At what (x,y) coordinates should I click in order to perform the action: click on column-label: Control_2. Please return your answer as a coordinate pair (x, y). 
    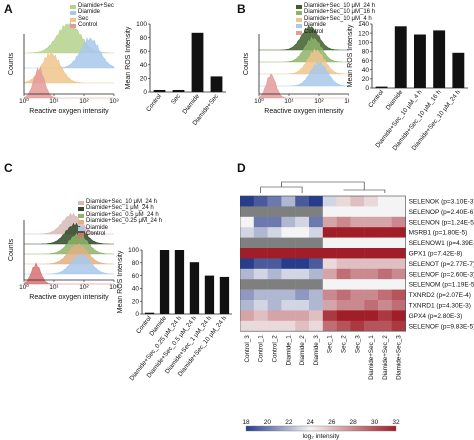
    Looking at the image, I should click on (275, 349).